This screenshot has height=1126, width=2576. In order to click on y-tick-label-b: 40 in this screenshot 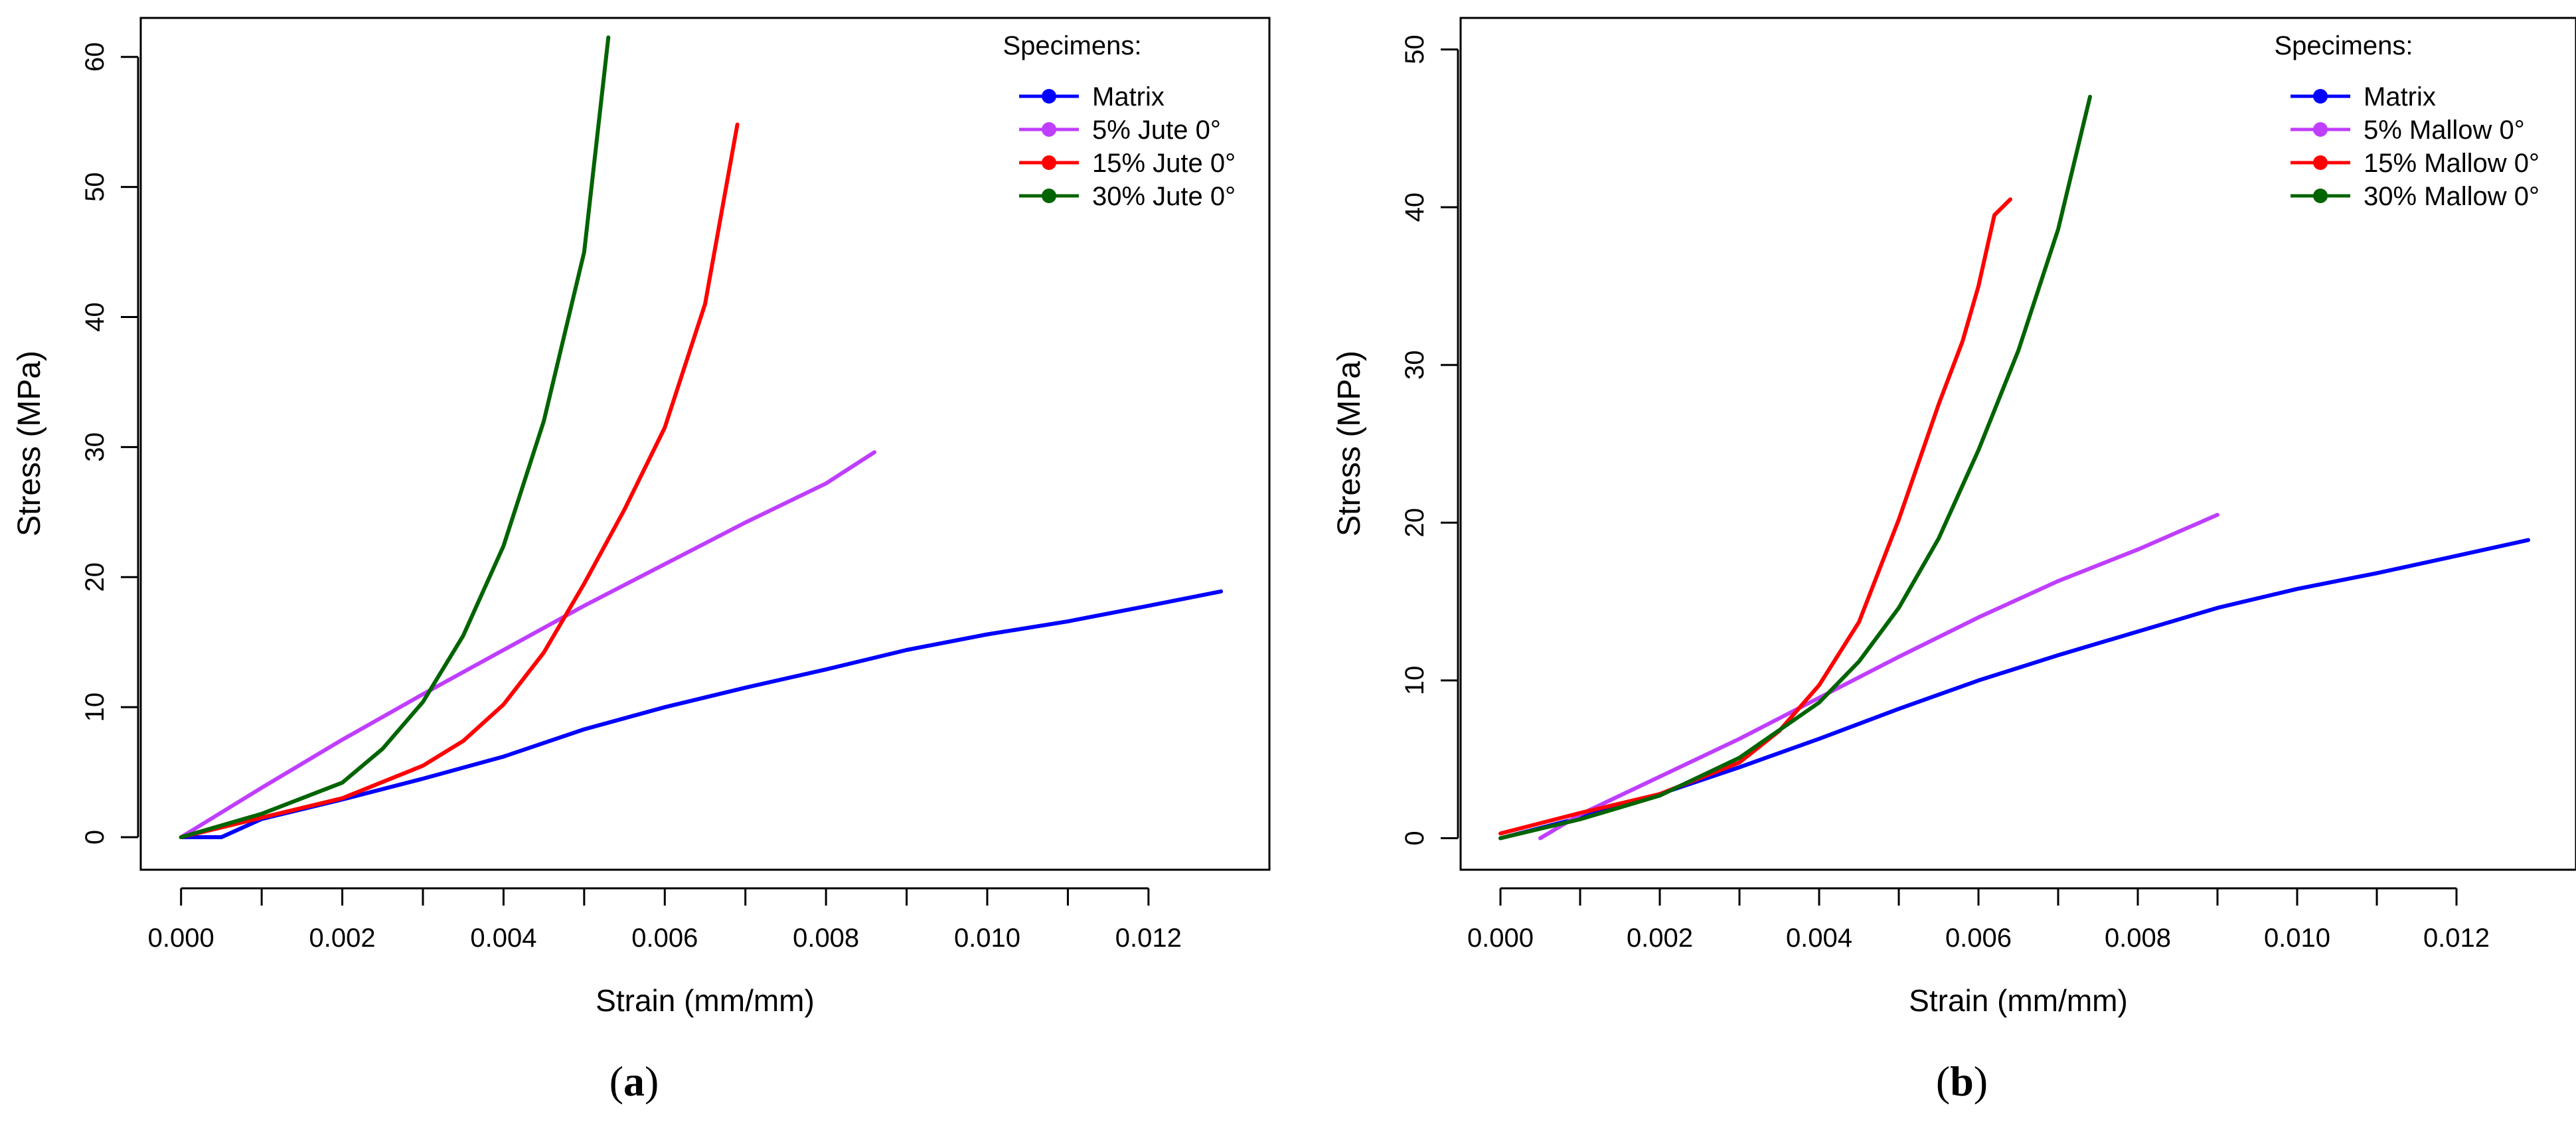, I will do `click(1414, 207)`.